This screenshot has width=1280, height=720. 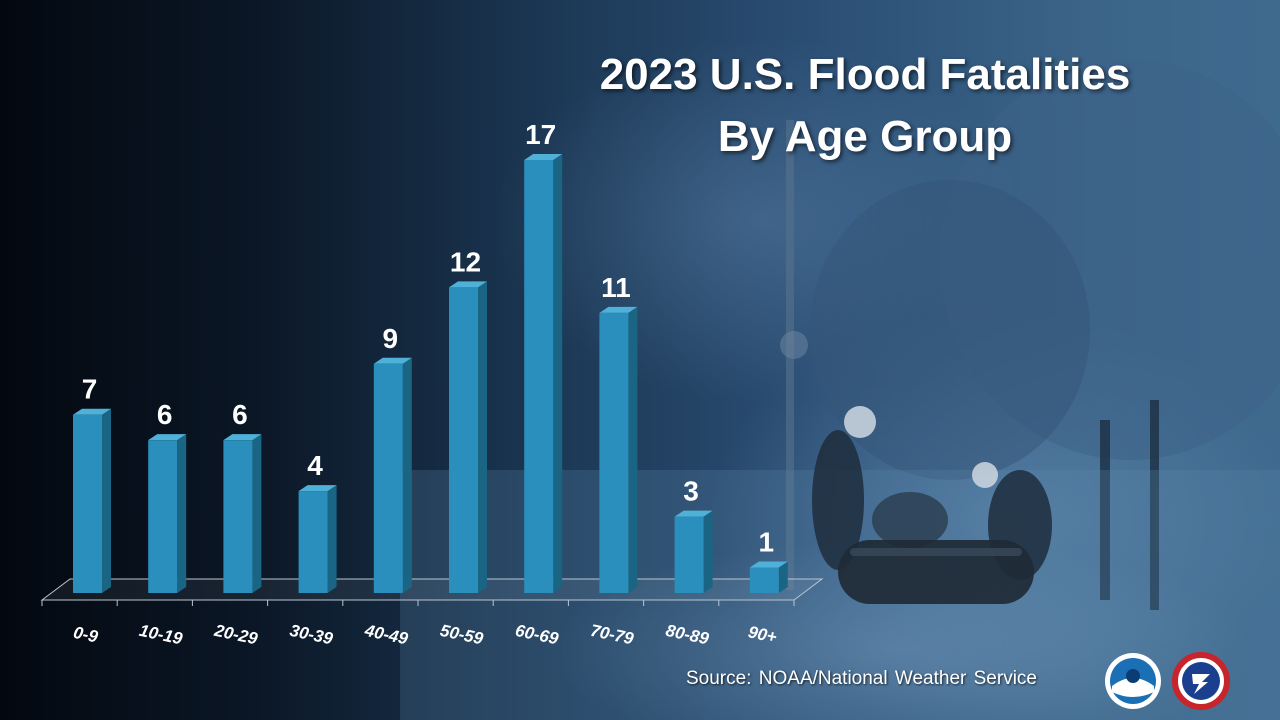 What do you see at coordinates (86, 635) in the screenshot?
I see `category-label: 0-9` at bounding box center [86, 635].